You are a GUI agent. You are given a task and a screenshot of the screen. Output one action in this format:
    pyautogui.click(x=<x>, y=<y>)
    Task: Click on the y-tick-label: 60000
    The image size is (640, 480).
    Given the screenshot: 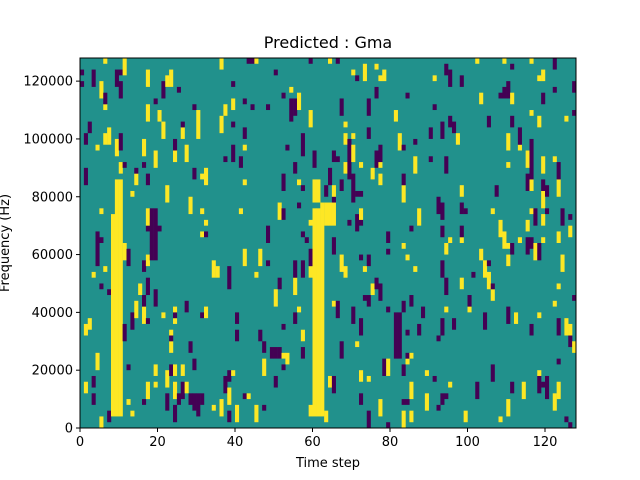 What is the action you would take?
    pyautogui.click(x=52, y=255)
    